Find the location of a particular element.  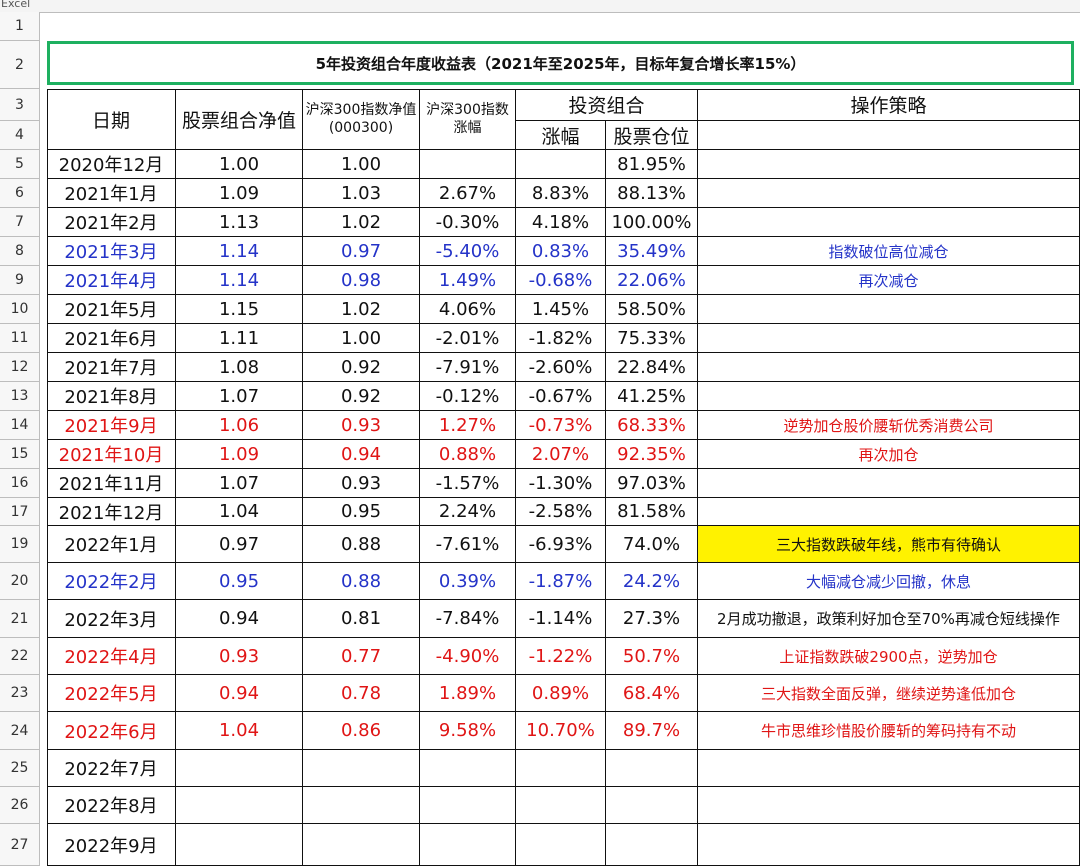

cell-portfolio-change: -6.93% is located at coordinates (561, 544).